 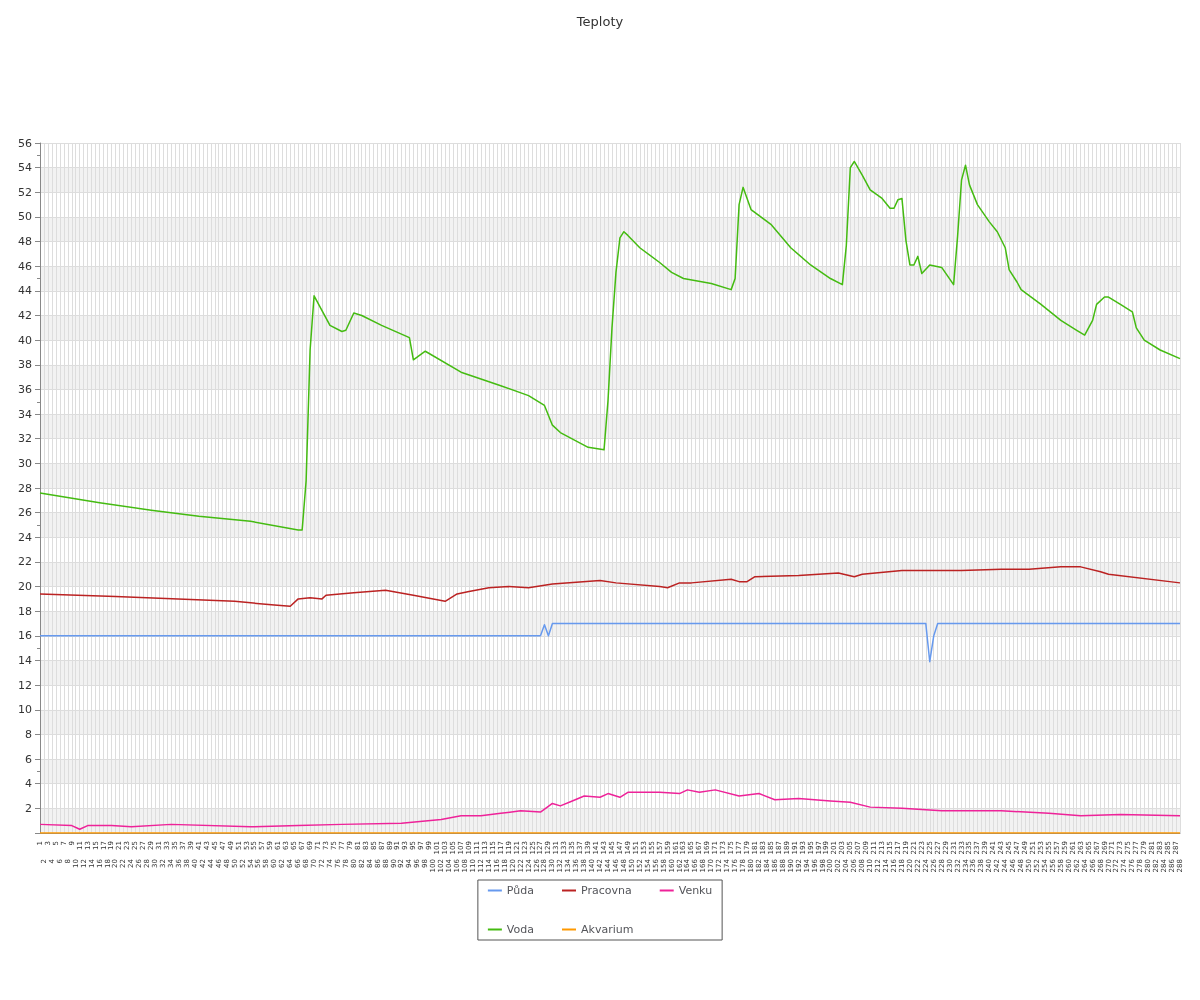 What do you see at coordinates (28, 808) in the screenshot?
I see `y-tick-label: 2` at bounding box center [28, 808].